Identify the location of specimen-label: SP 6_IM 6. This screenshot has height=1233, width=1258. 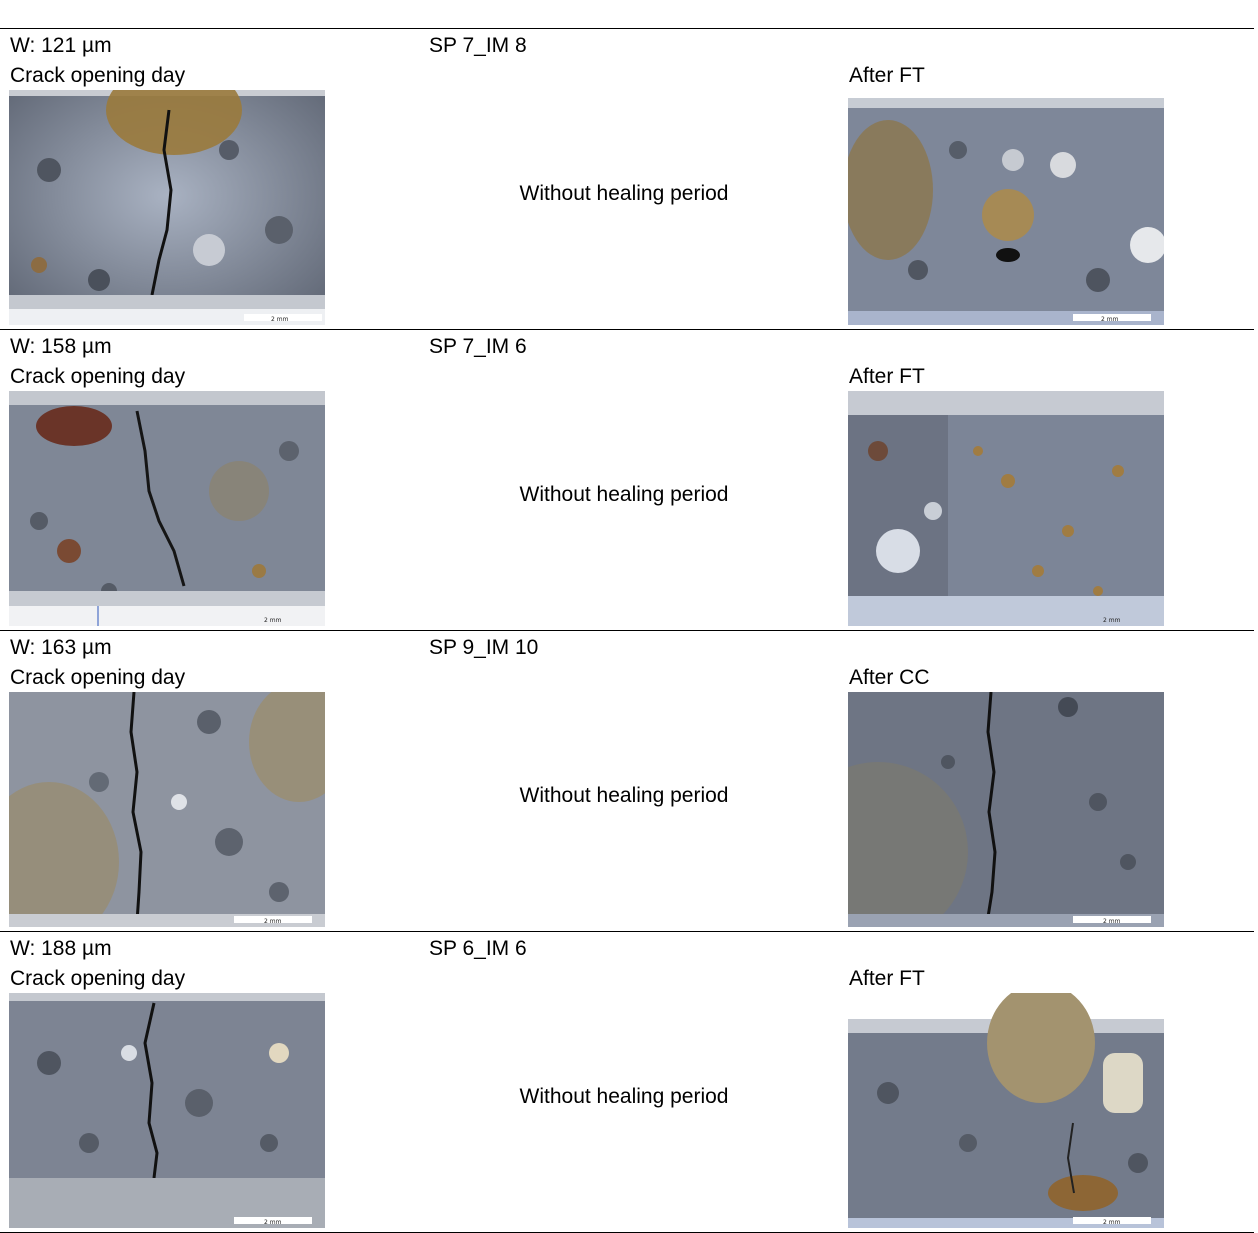
(478, 948).